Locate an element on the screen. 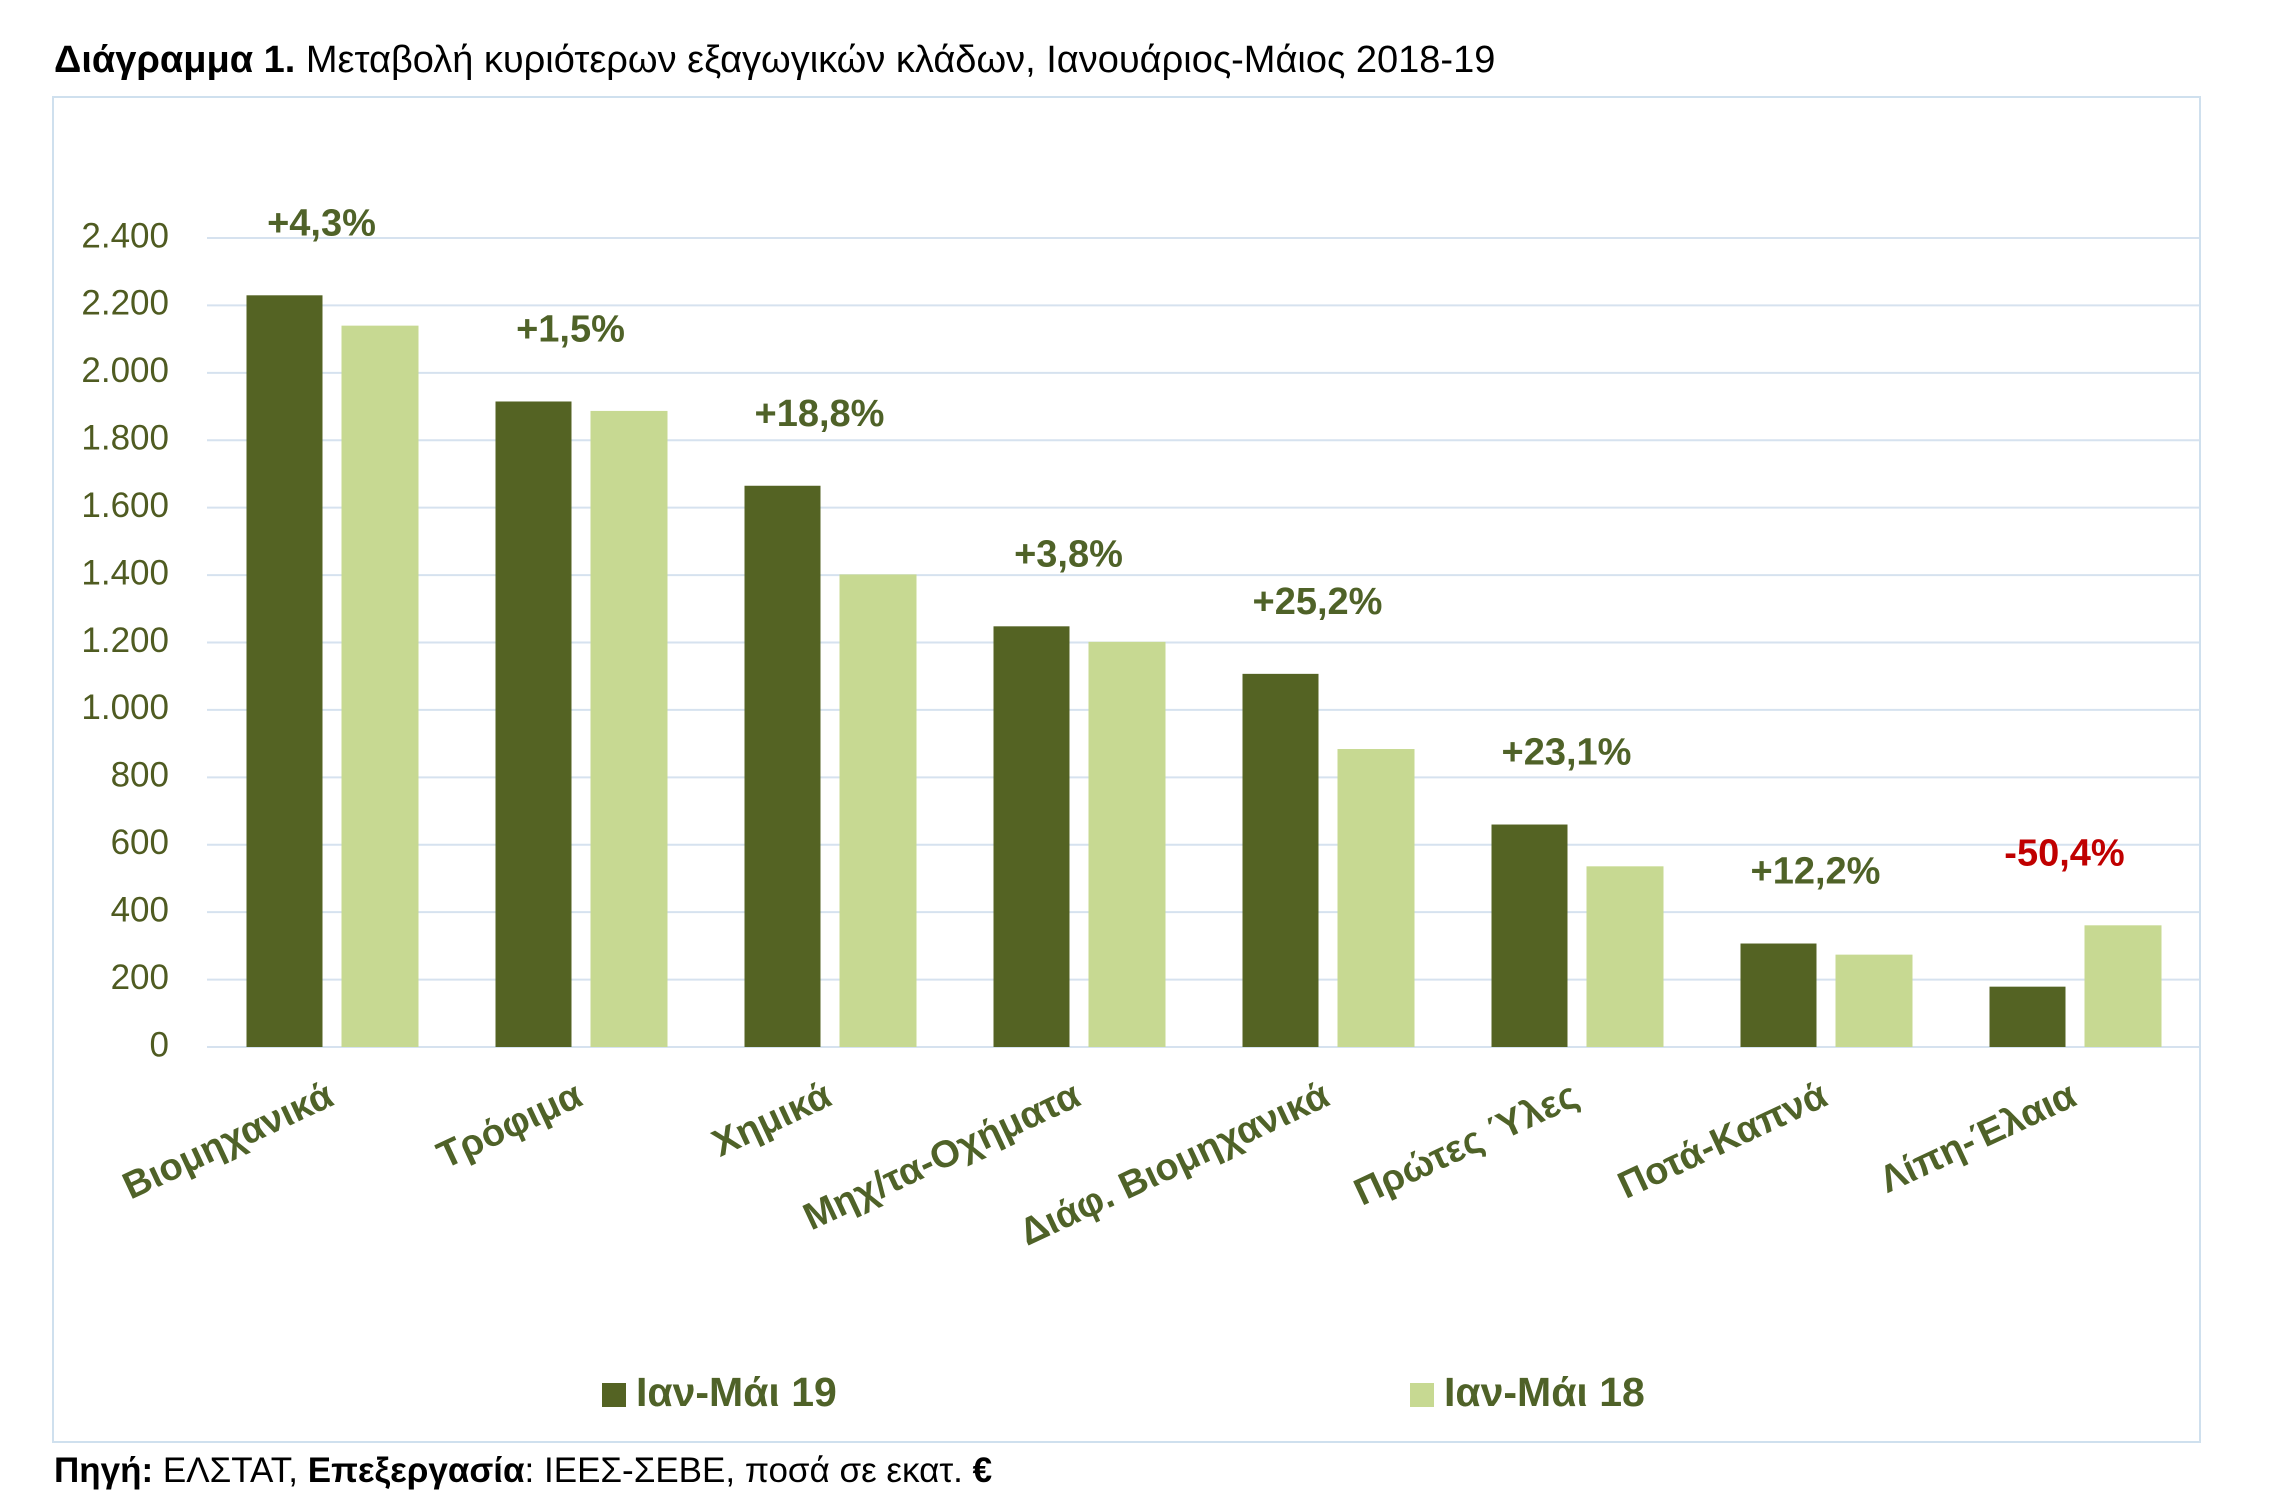  y-tick-label: 800 is located at coordinates (140, 775).